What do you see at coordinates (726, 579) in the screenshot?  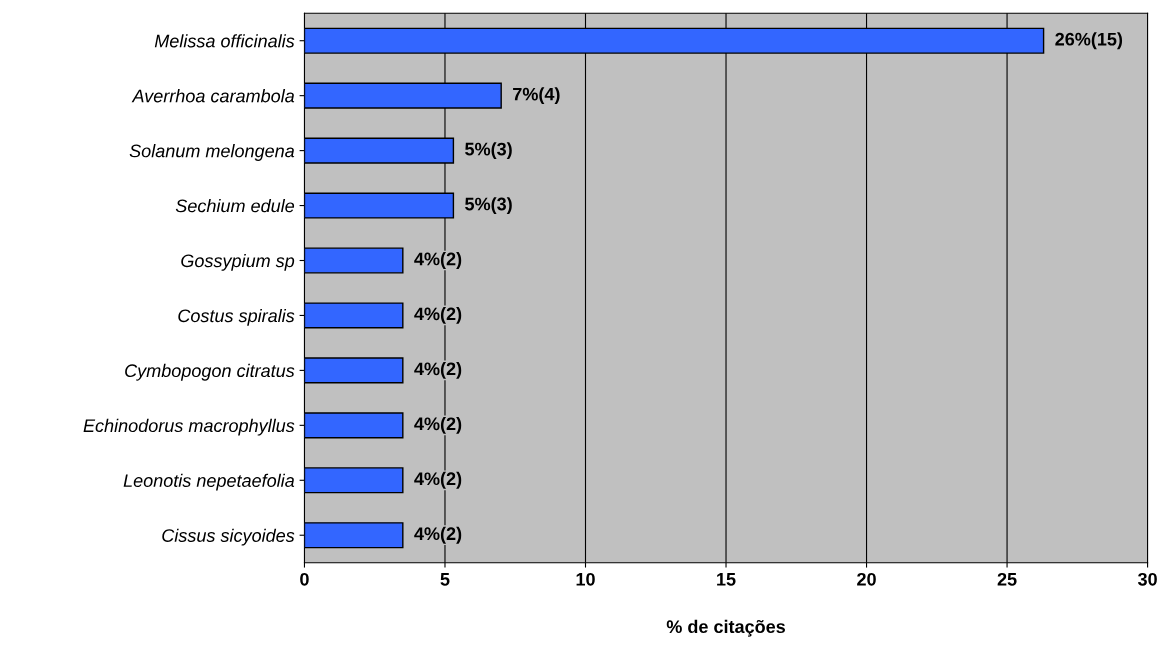 I see `x-tick-label: 15` at bounding box center [726, 579].